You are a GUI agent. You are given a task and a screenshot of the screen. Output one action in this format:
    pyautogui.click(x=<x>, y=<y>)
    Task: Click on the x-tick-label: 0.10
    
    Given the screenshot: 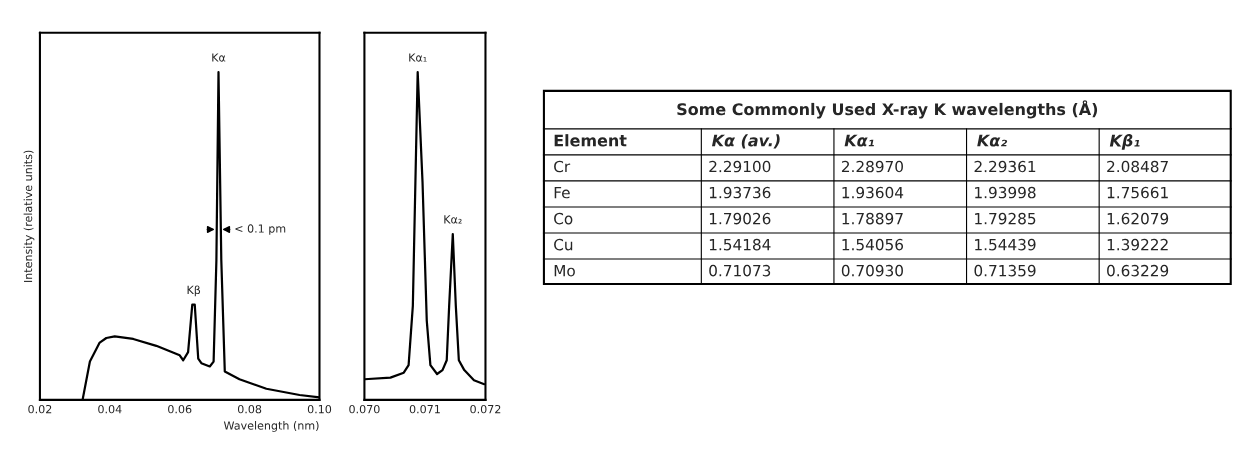 What is the action you would take?
    pyautogui.click(x=319, y=409)
    